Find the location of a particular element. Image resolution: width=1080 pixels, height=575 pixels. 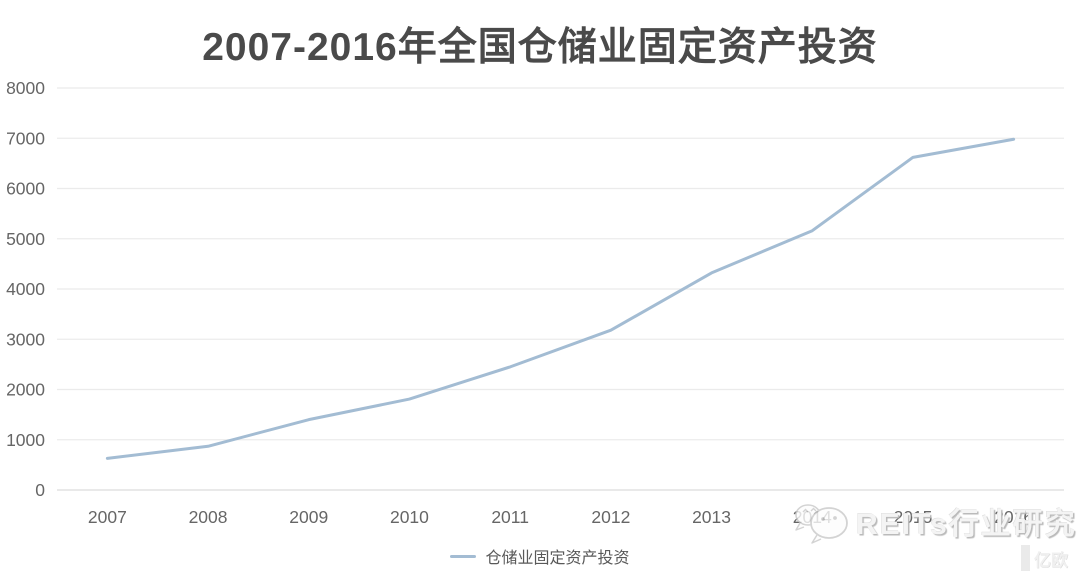

y-tick-label: 8000 is located at coordinates (25, 88).